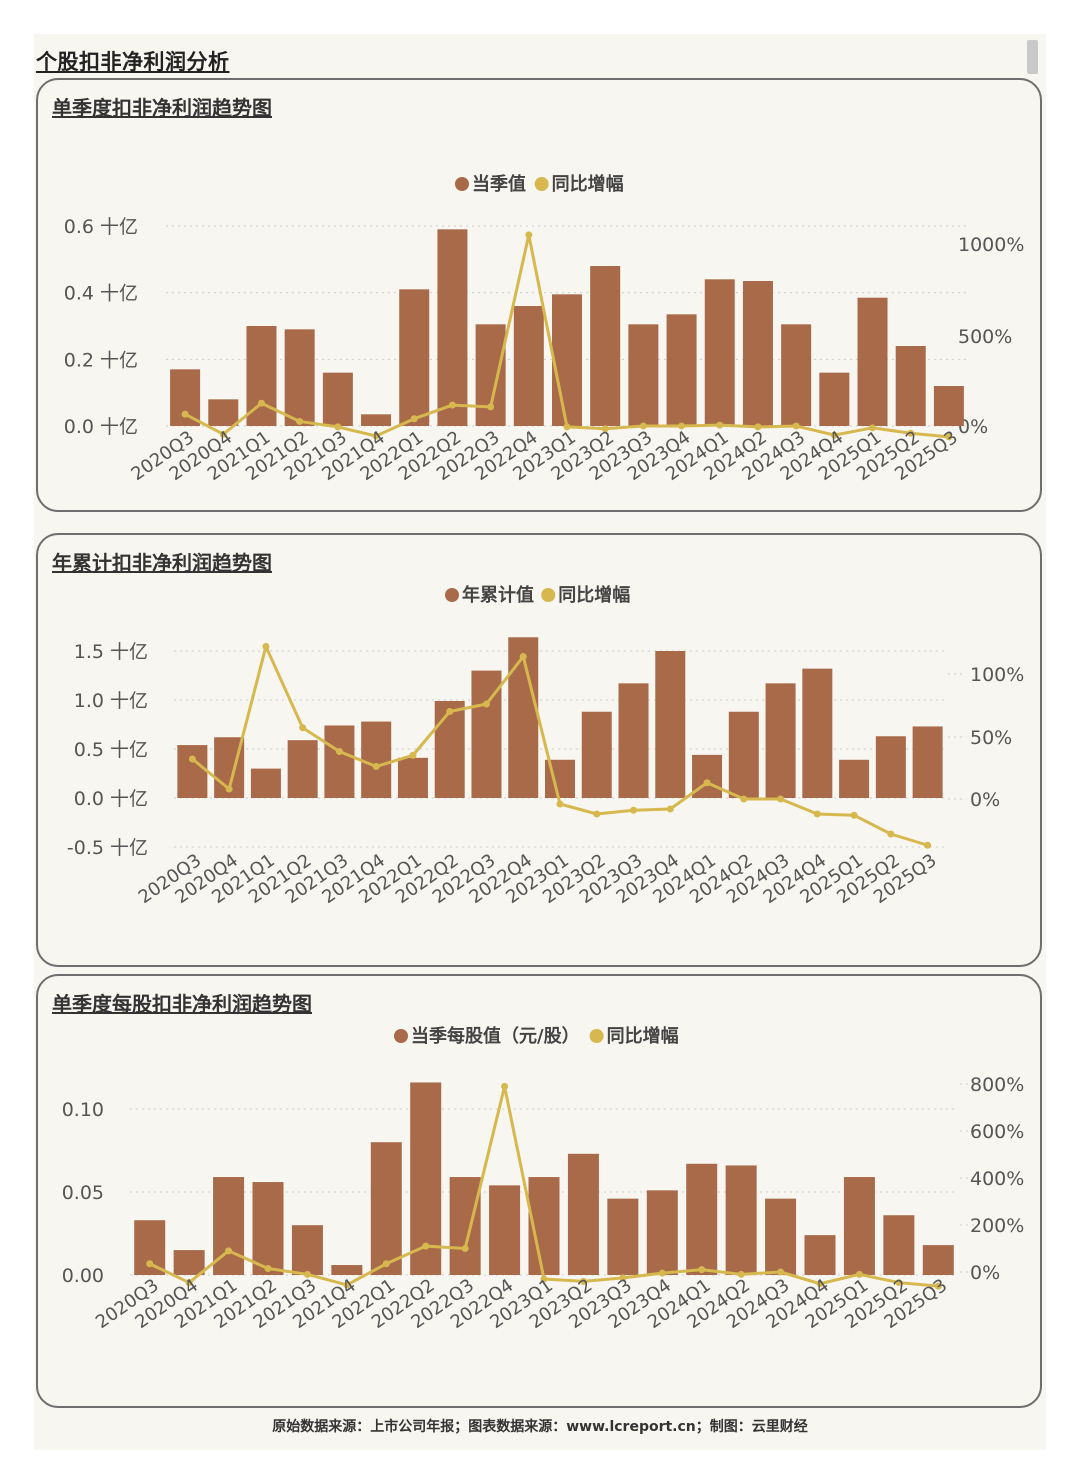 This screenshot has width=1080, height=1484. I want to click on y2-tick-label: 600%, so click(997, 1132).